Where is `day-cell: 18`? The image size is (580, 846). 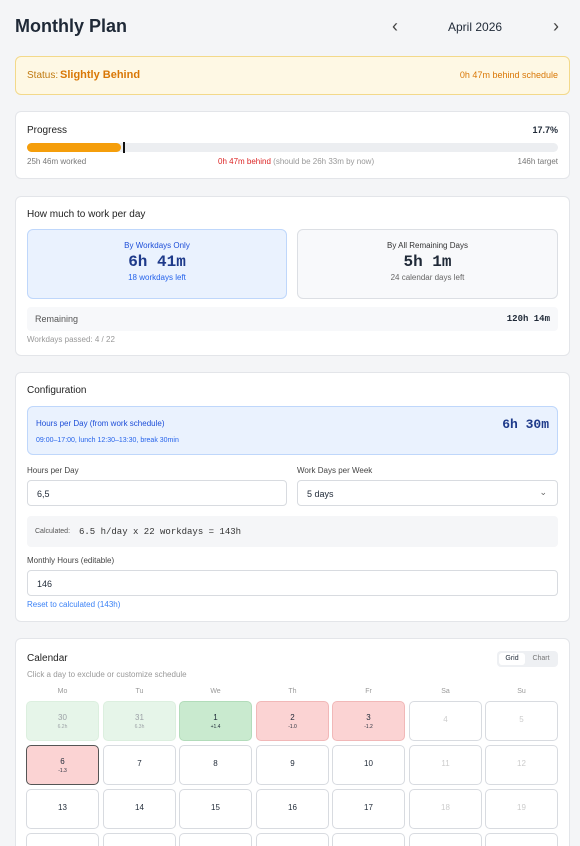 day-cell: 18 is located at coordinates (445, 809).